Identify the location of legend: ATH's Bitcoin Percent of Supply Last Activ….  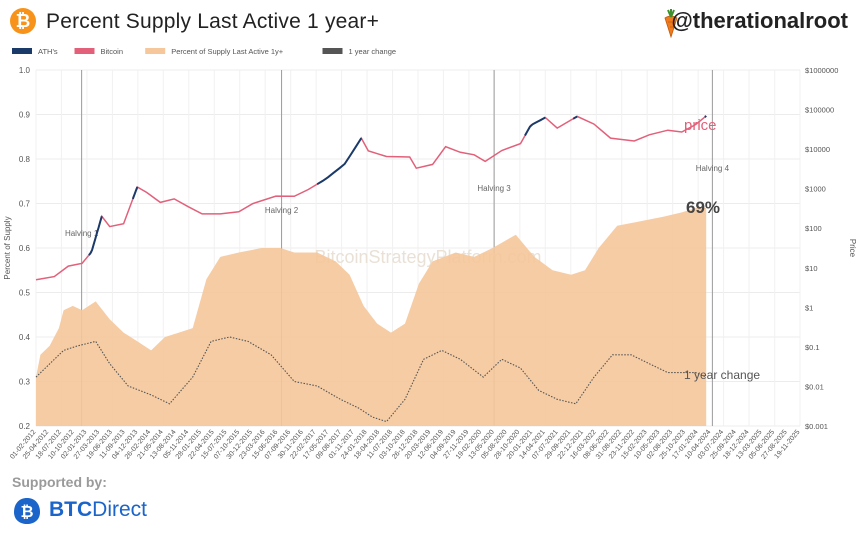
(204, 51).